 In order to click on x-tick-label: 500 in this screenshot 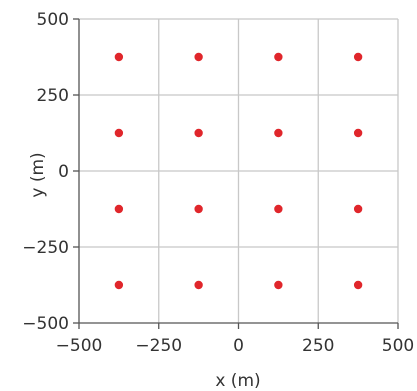, I will do `click(398, 346)`.